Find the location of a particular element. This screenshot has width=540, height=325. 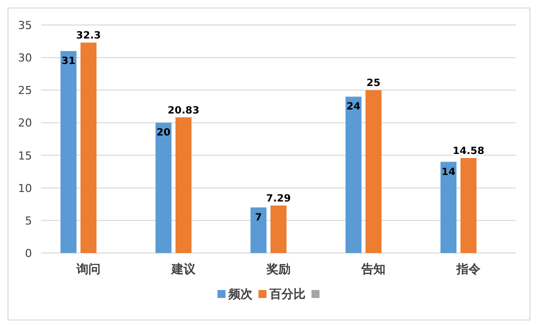

data-label: 14 is located at coordinates (449, 172).